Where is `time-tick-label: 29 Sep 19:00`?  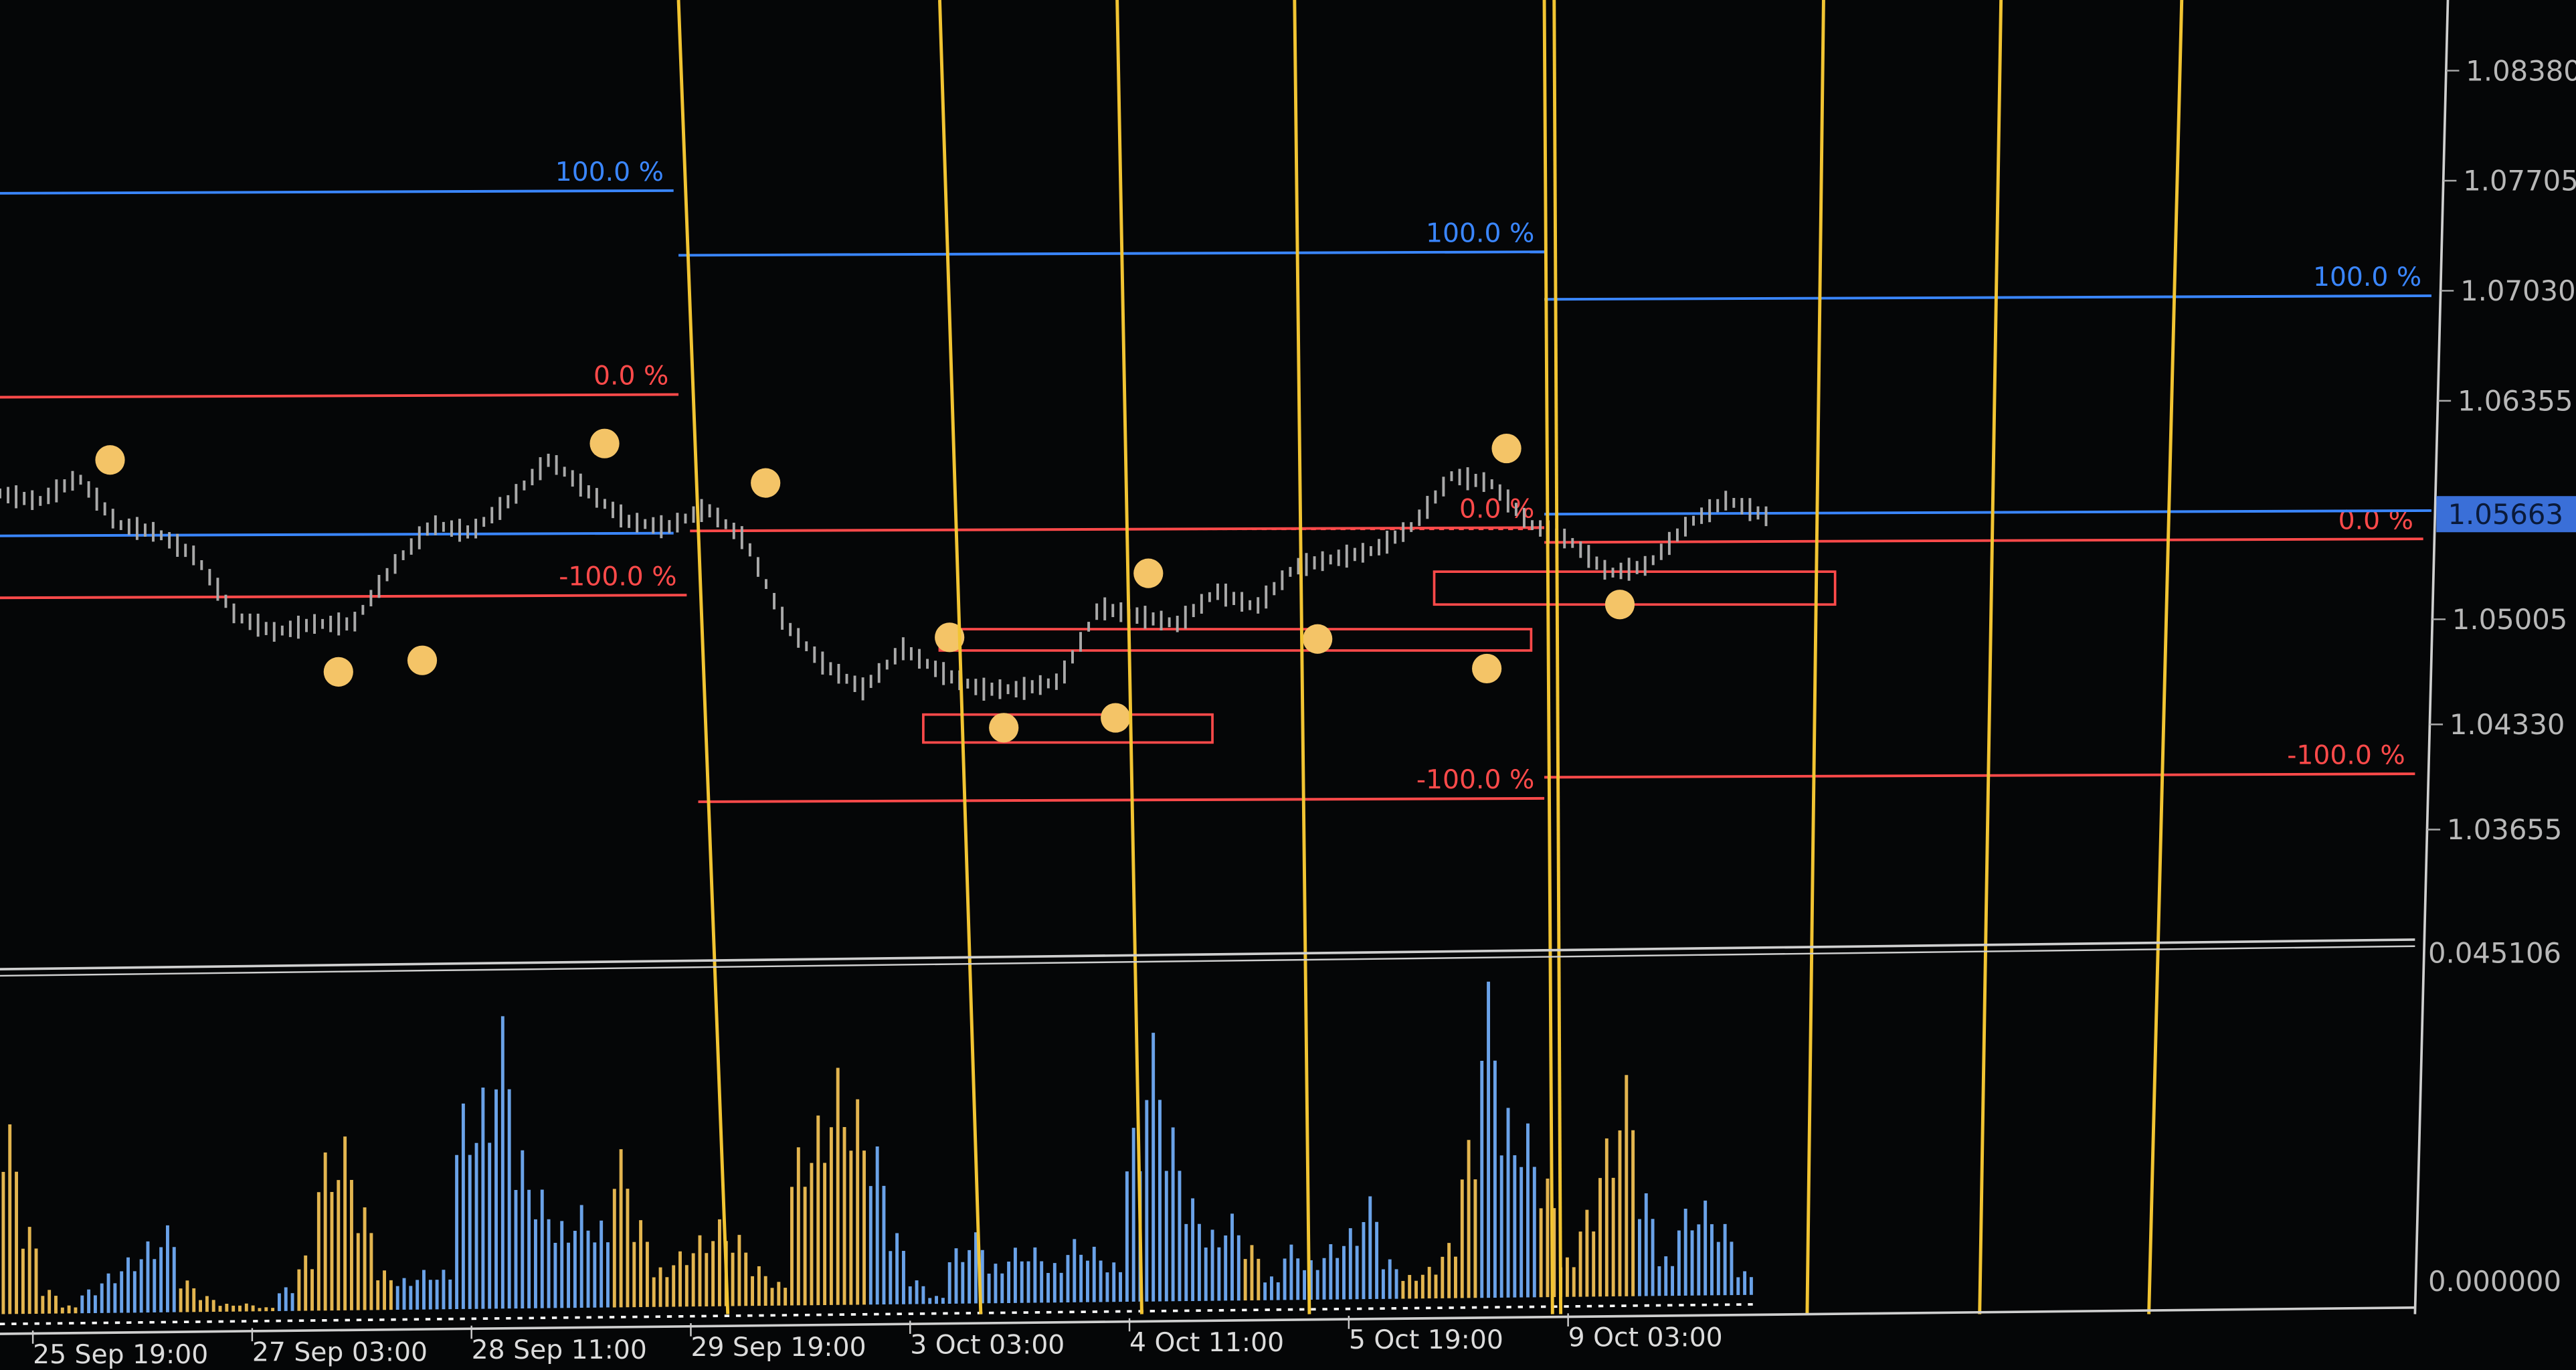
time-tick-label: 29 Sep 19:00 is located at coordinates (778, 1348).